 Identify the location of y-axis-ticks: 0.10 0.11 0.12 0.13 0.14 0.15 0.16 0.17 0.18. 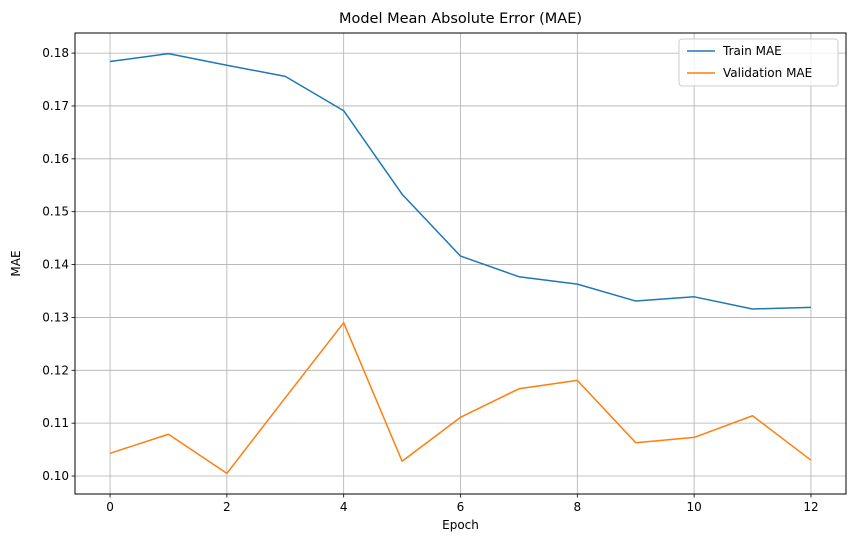
(58, 264).